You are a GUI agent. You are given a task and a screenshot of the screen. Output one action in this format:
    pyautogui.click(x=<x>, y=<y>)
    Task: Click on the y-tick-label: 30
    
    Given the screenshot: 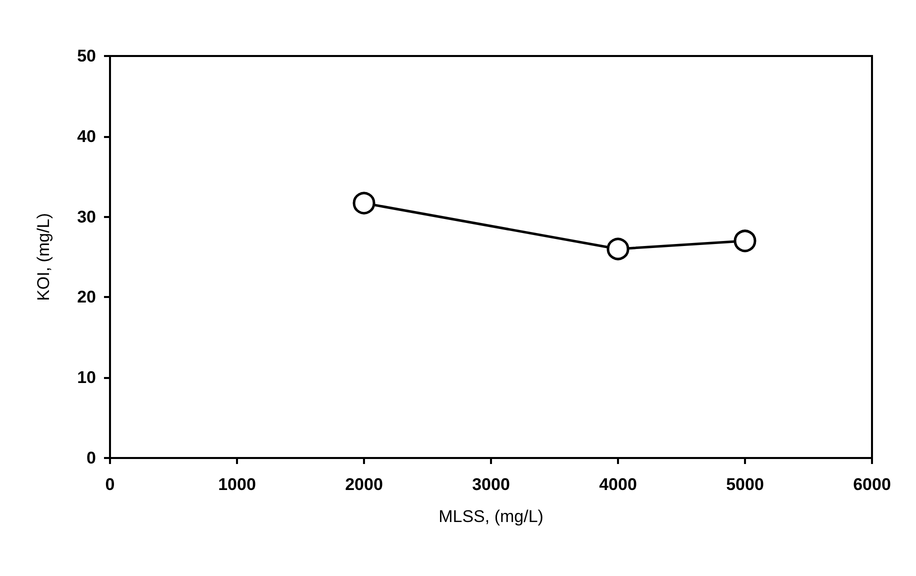 What is the action you would take?
    pyautogui.click(x=86, y=216)
    